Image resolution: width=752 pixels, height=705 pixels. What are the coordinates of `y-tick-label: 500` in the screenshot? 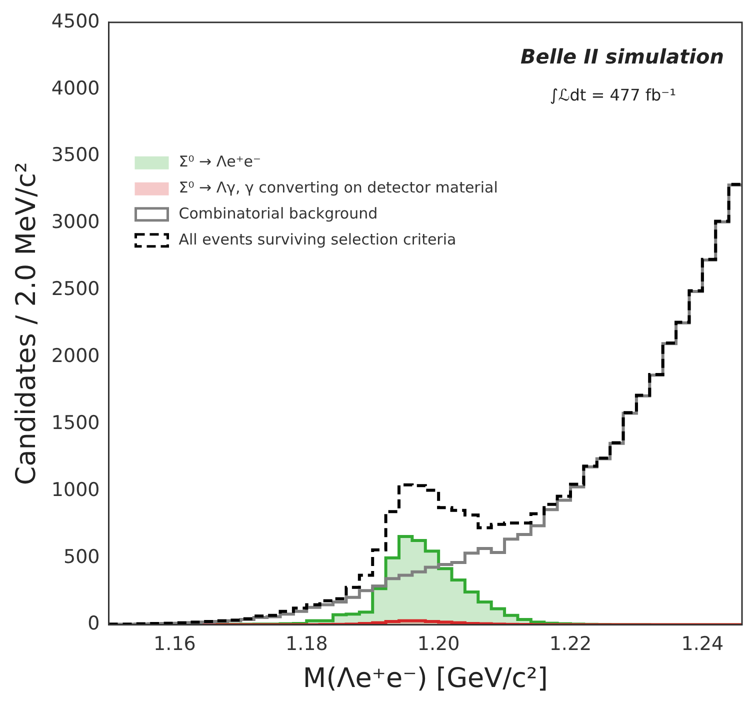 It's located at (81, 557).